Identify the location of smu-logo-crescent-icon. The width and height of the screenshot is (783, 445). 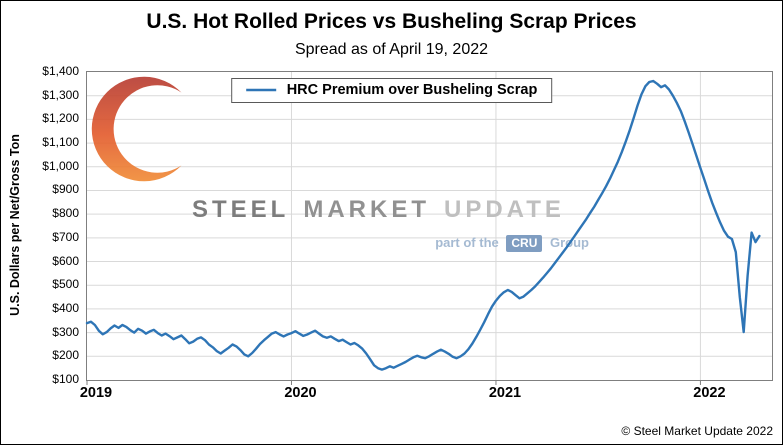
(136, 129).